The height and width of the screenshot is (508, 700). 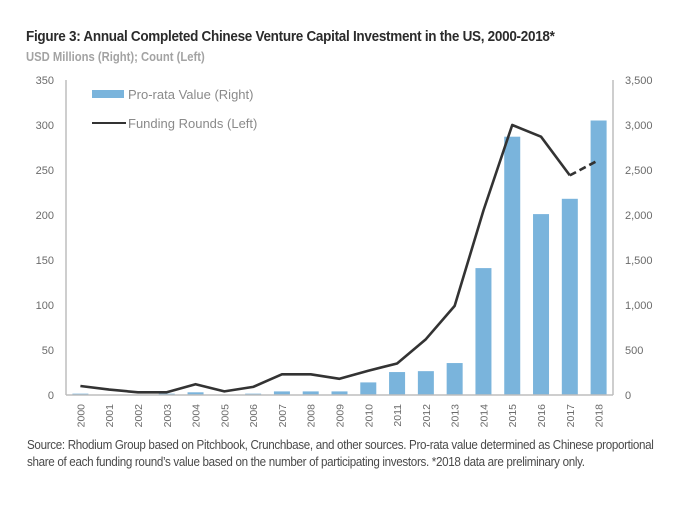 What do you see at coordinates (634, 351) in the screenshot?
I see `right-tick-label: 500` at bounding box center [634, 351].